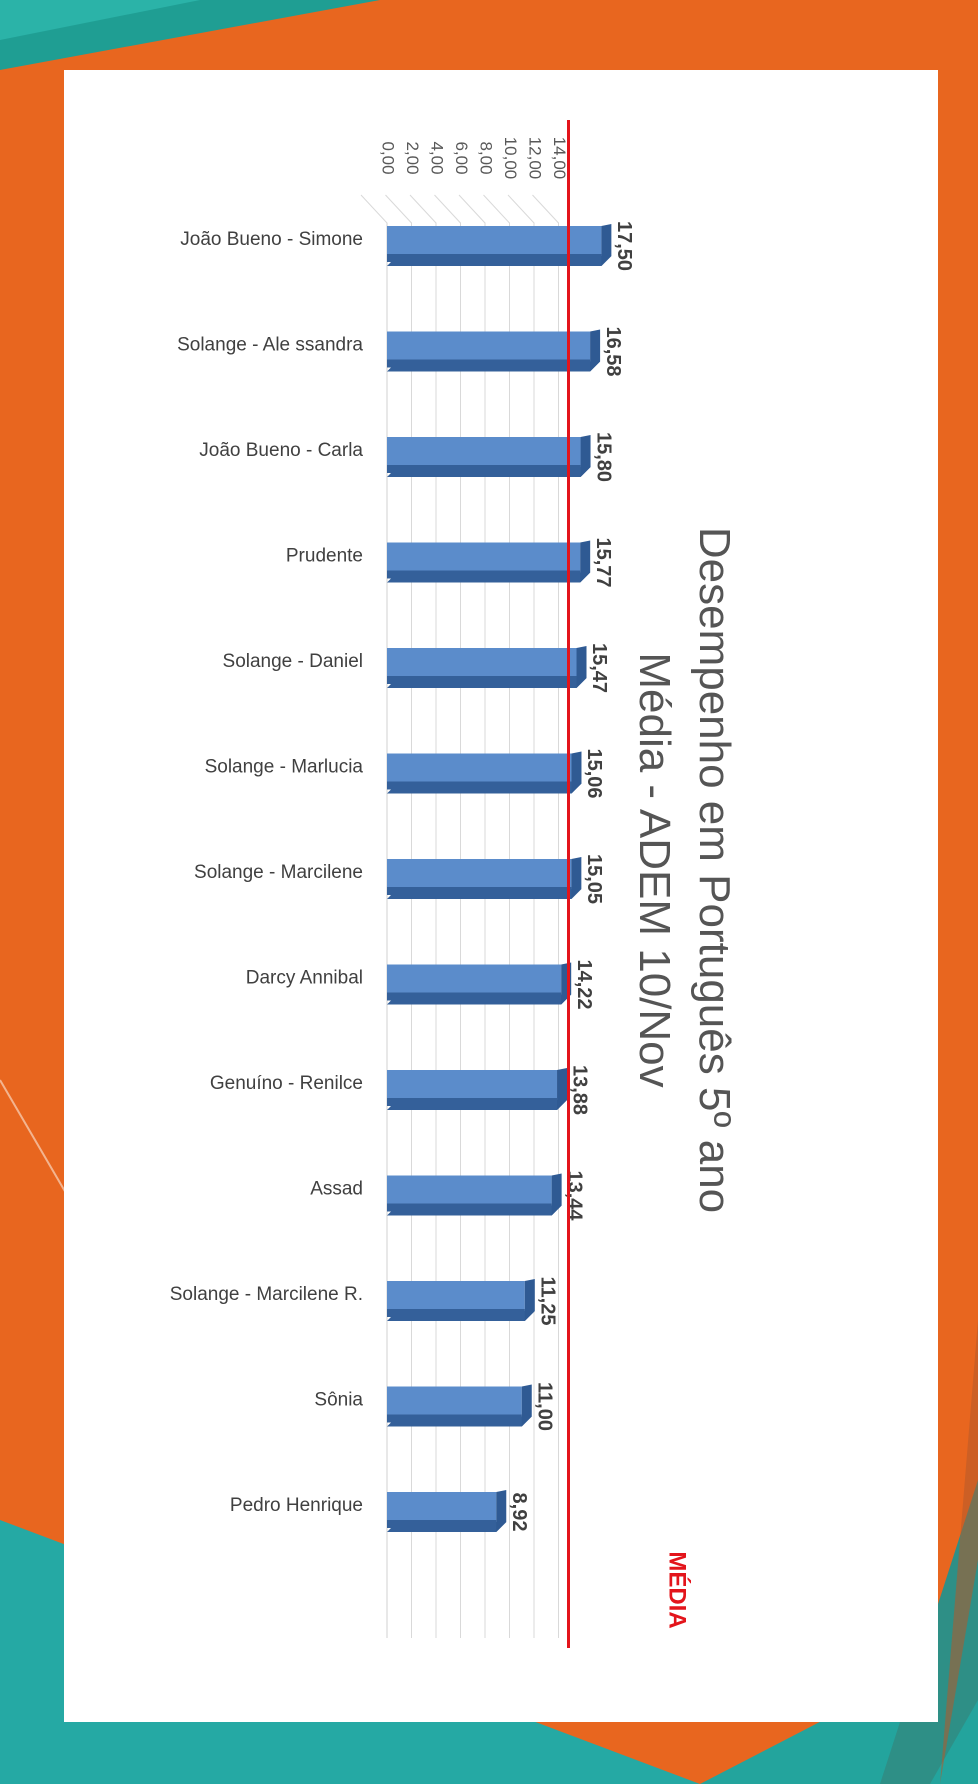 The height and width of the screenshot is (1784, 978). I want to click on bar-value-label: 13,88, so click(580, 1090).